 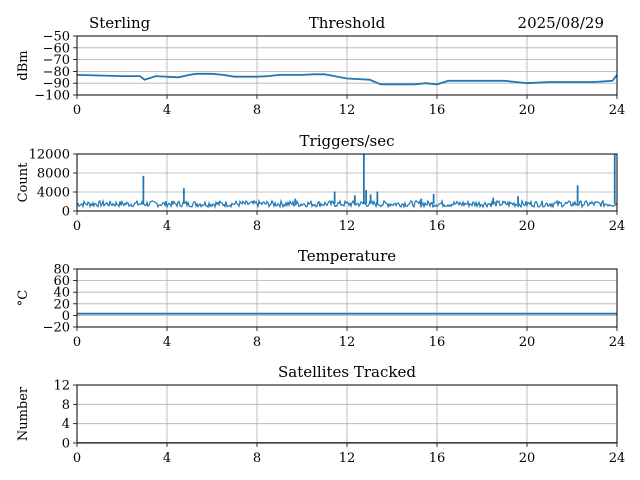 What do you see at coordinates (347, 65) in the screenshot?
I see `threshold-axes-frame` at bounding box center [347, 65].